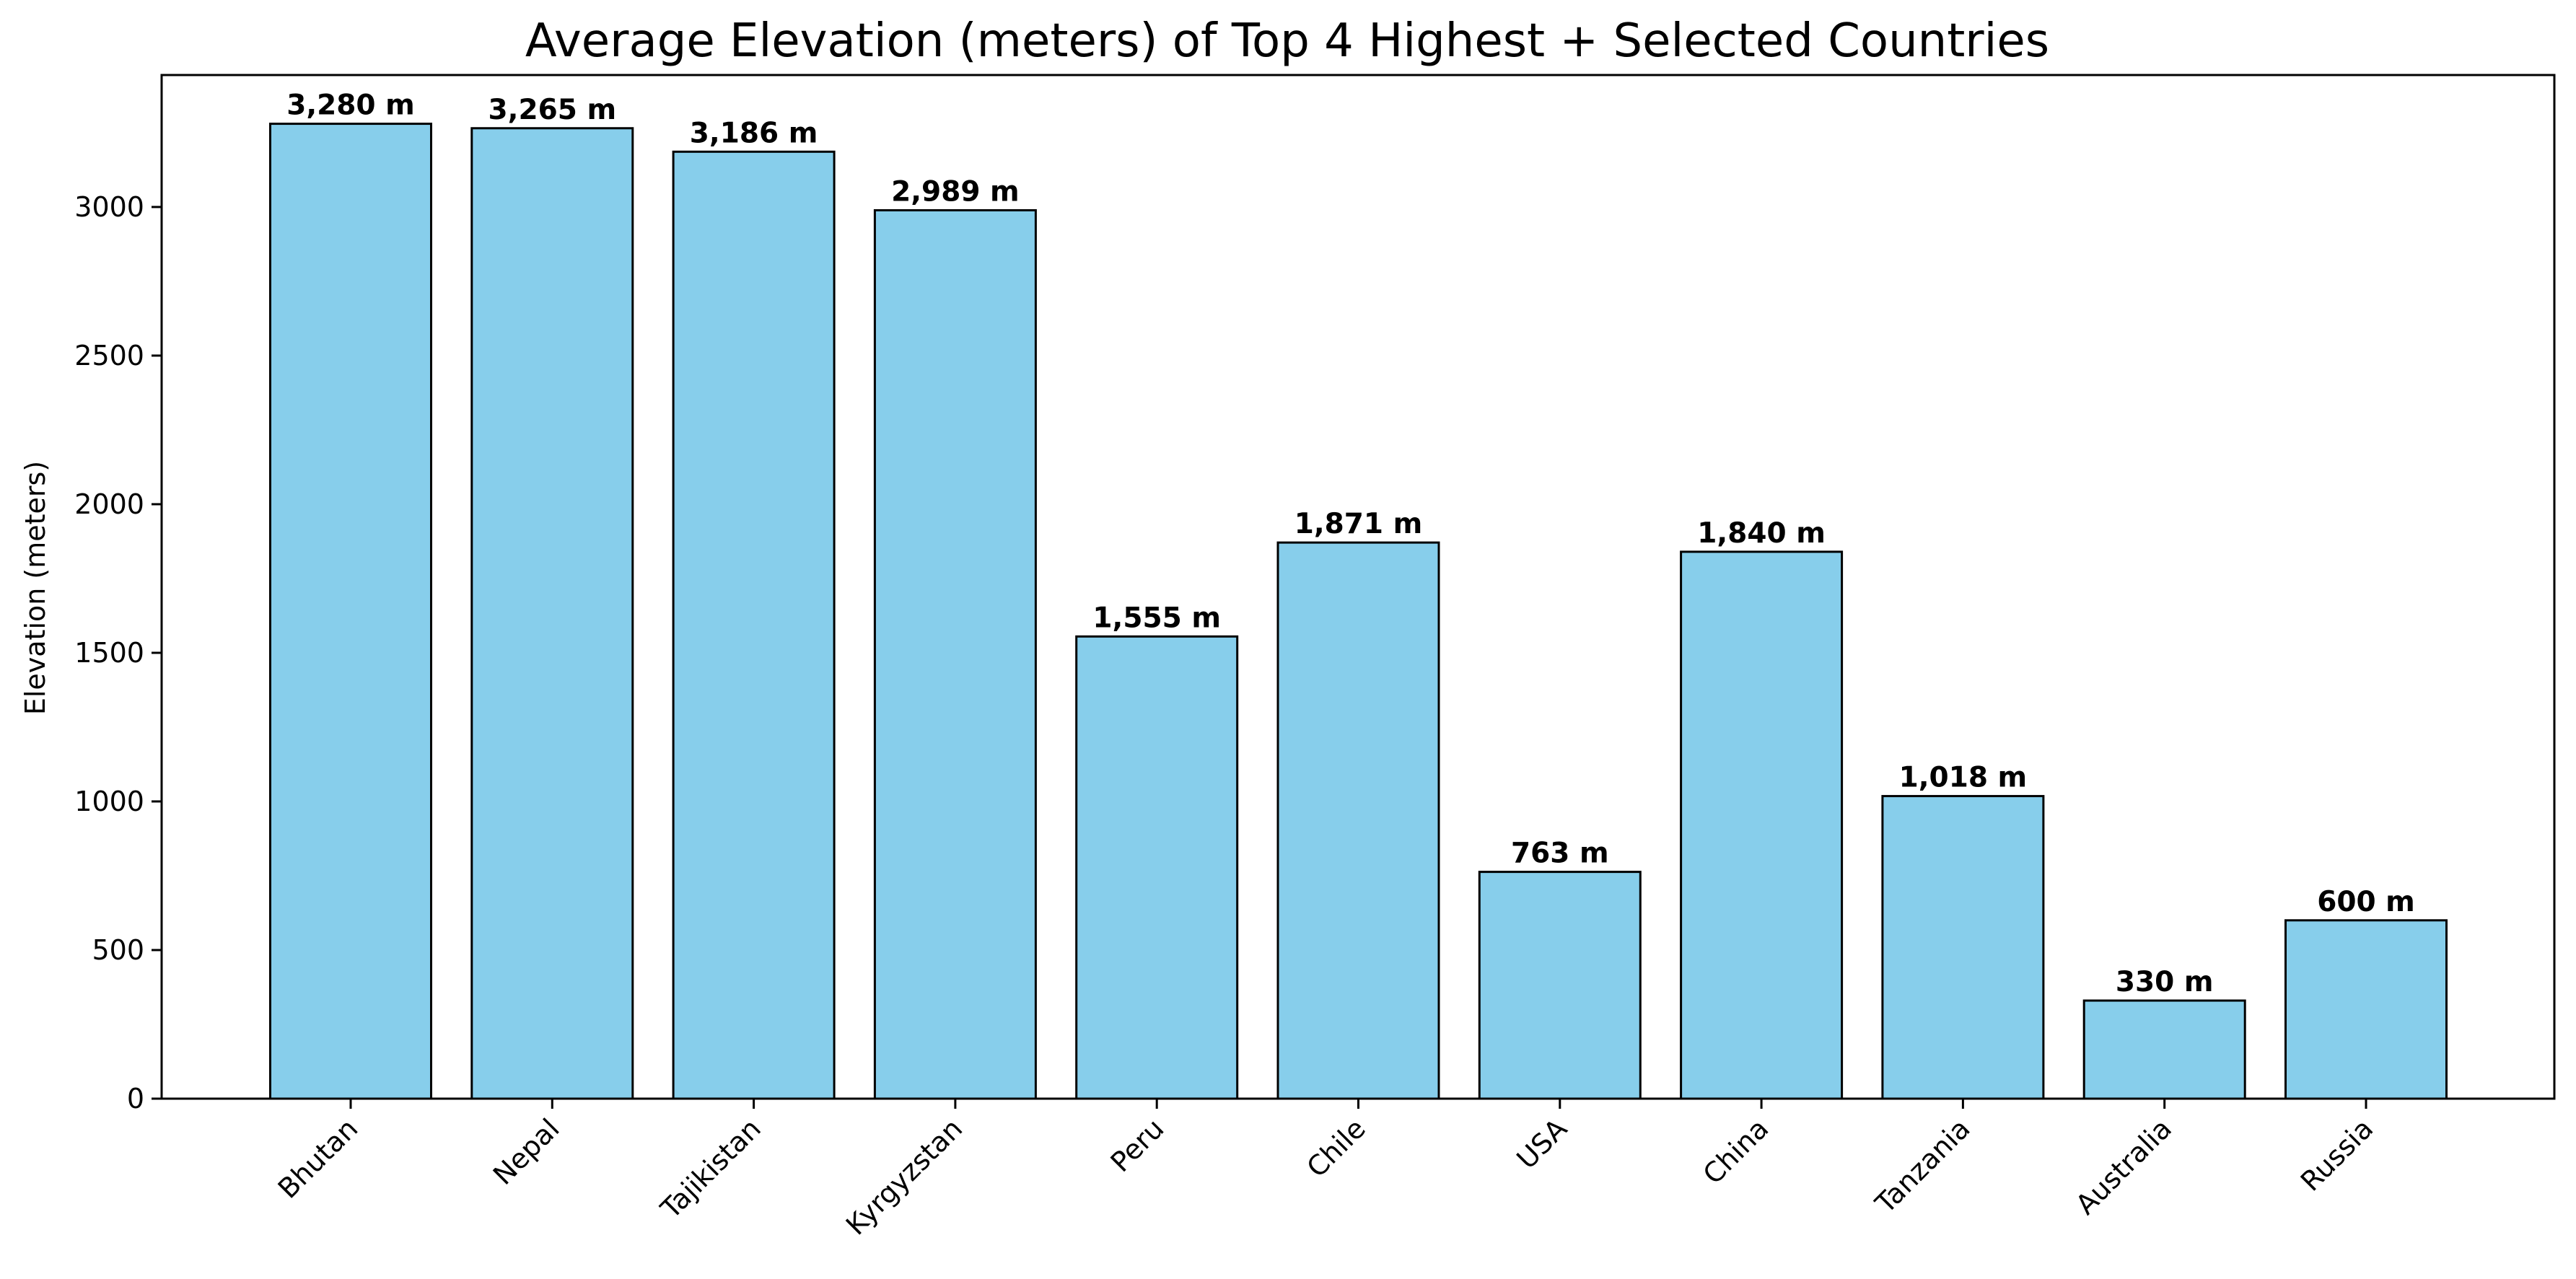  I want to click on bar-value-label: 763 m, so click(1560, 854).